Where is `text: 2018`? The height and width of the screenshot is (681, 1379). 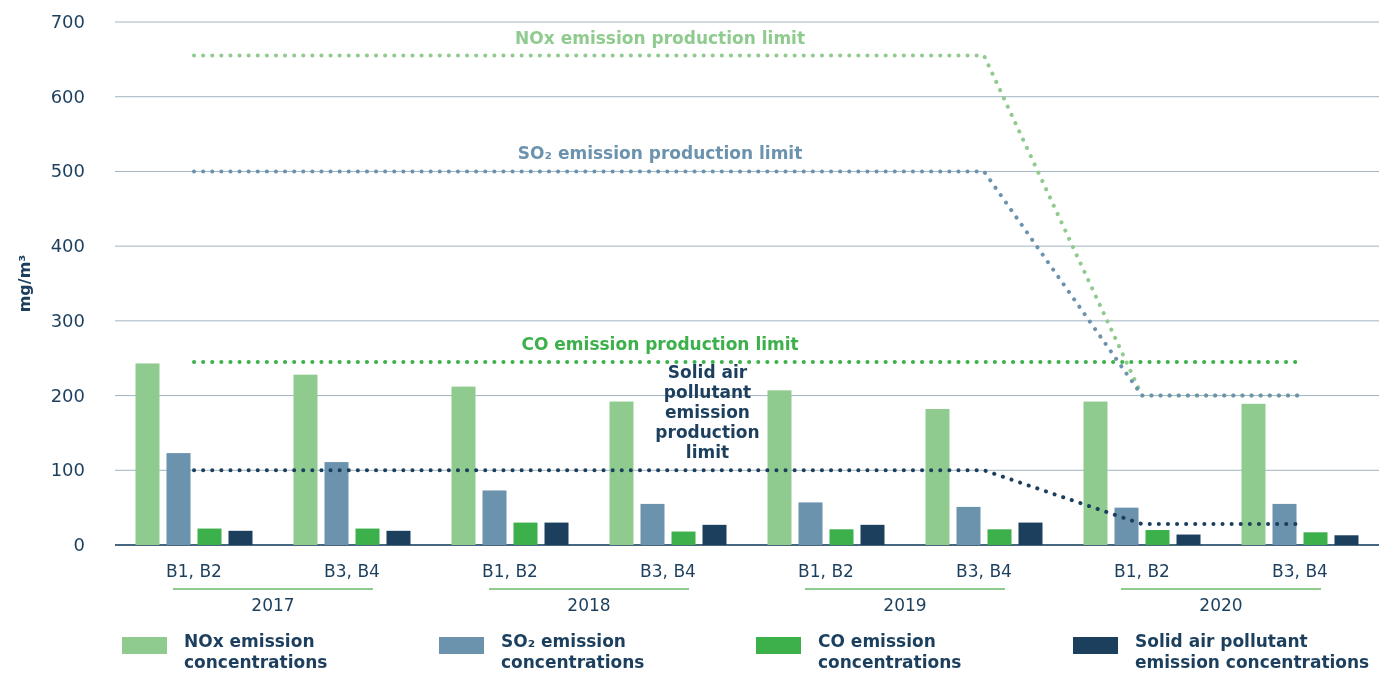
text: 2018 is located at coordinates (589, 605).